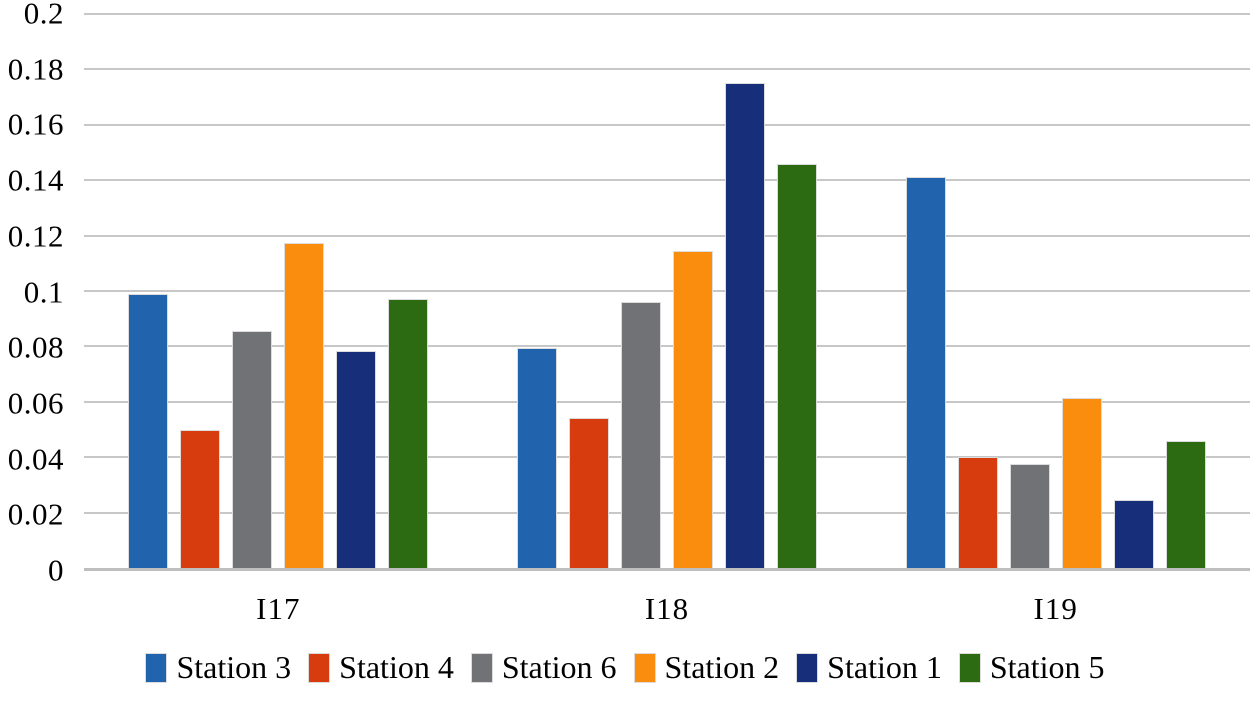 Image resolution: width=1250 pixels, height=711 pixels. Describe the element at coordinates (35, 124) in the screenshot. I see `y-tick-label: 0.16` at that location.